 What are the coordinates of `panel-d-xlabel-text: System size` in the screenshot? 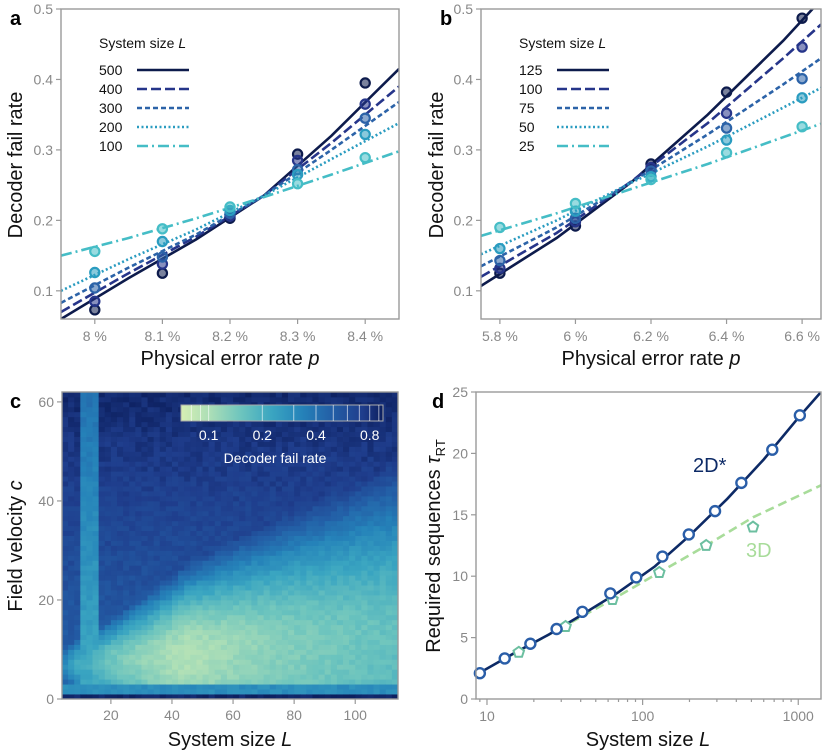 It's located at (642, 740).